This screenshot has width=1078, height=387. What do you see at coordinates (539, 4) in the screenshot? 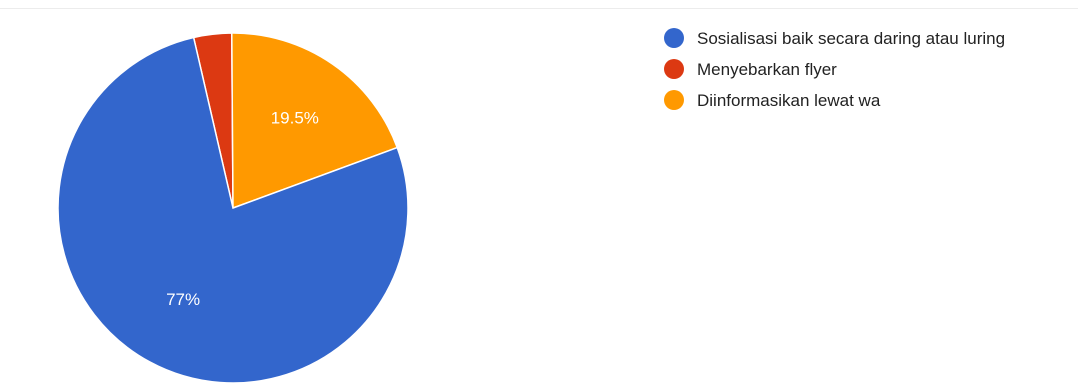
I see `header-divider` at bounding box center [539, 4].